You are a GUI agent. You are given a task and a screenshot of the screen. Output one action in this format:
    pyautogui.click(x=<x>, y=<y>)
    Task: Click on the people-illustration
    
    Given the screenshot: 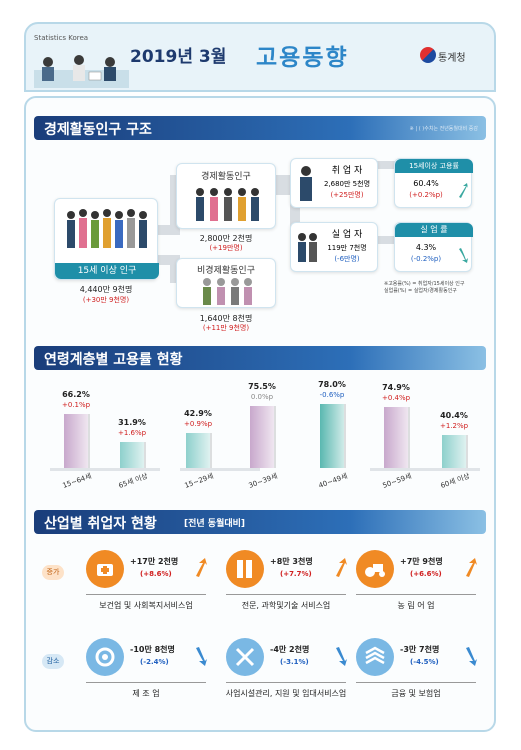 What is the action you would take?
    pyautogui.click(x=81, y=71)
    